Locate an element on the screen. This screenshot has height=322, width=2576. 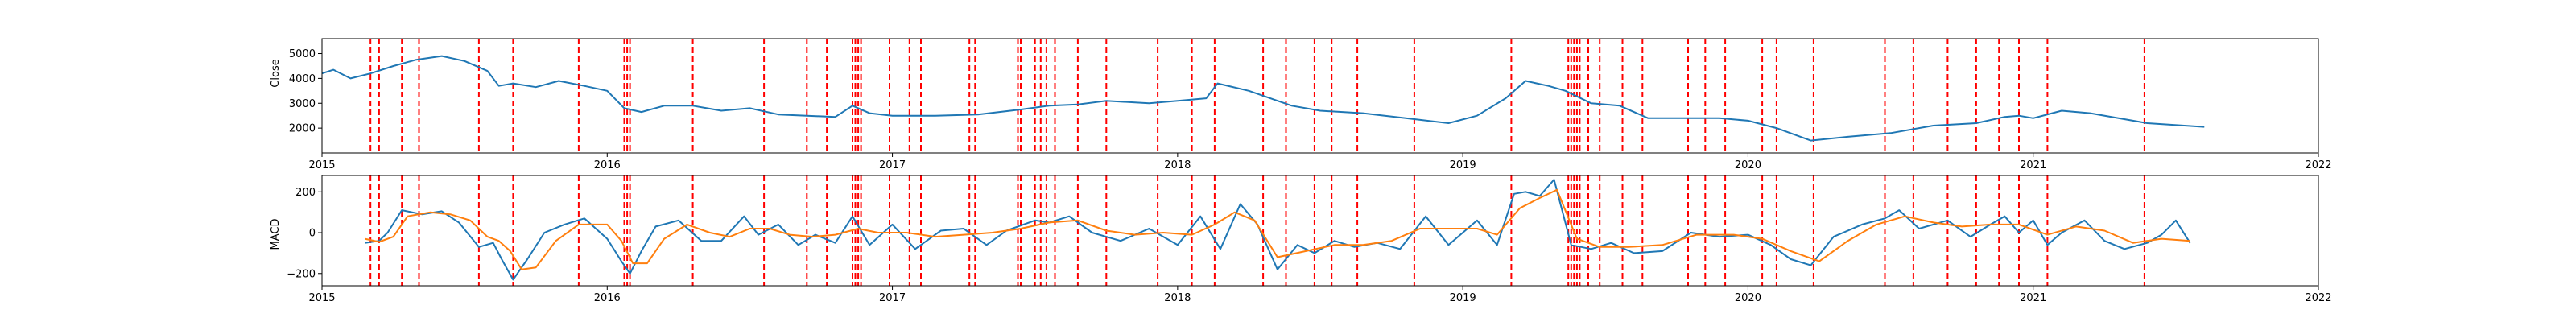
close-y-tick-label-3: 5000 is located at coordinates (302, 54).